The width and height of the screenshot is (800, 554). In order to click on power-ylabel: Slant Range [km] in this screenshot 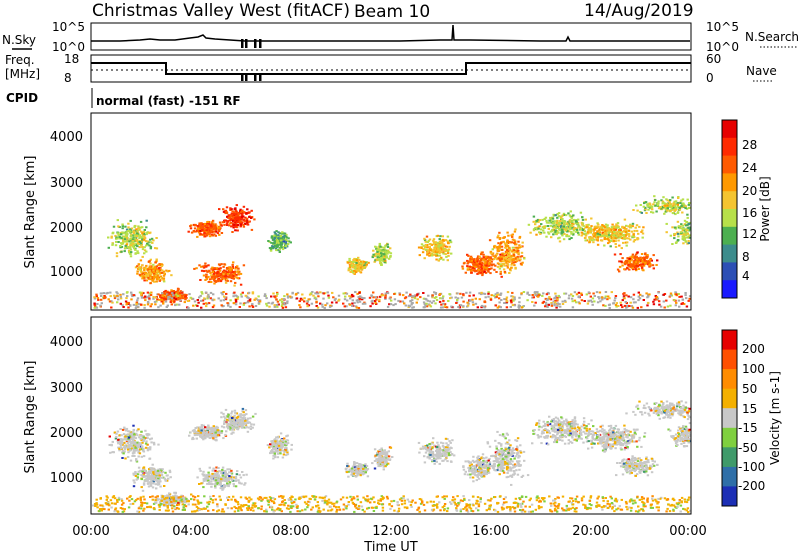, I will do `click(30, 212)`.